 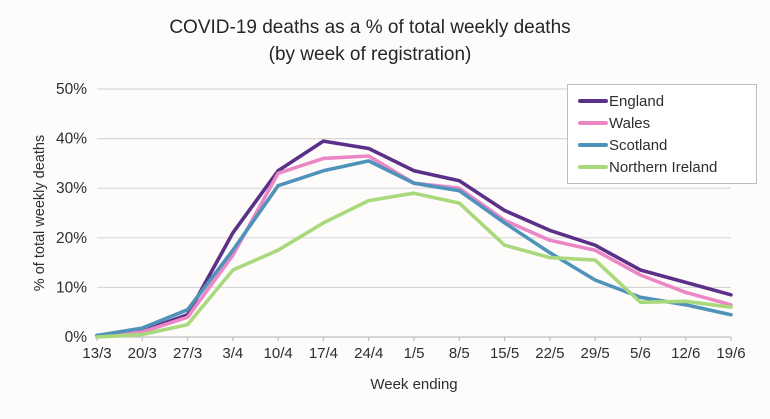 What do you see at coordinates (638, 145) in the screenshot?
I see `legend-label-scotland: Scotland` at bounding box center [638, 145].